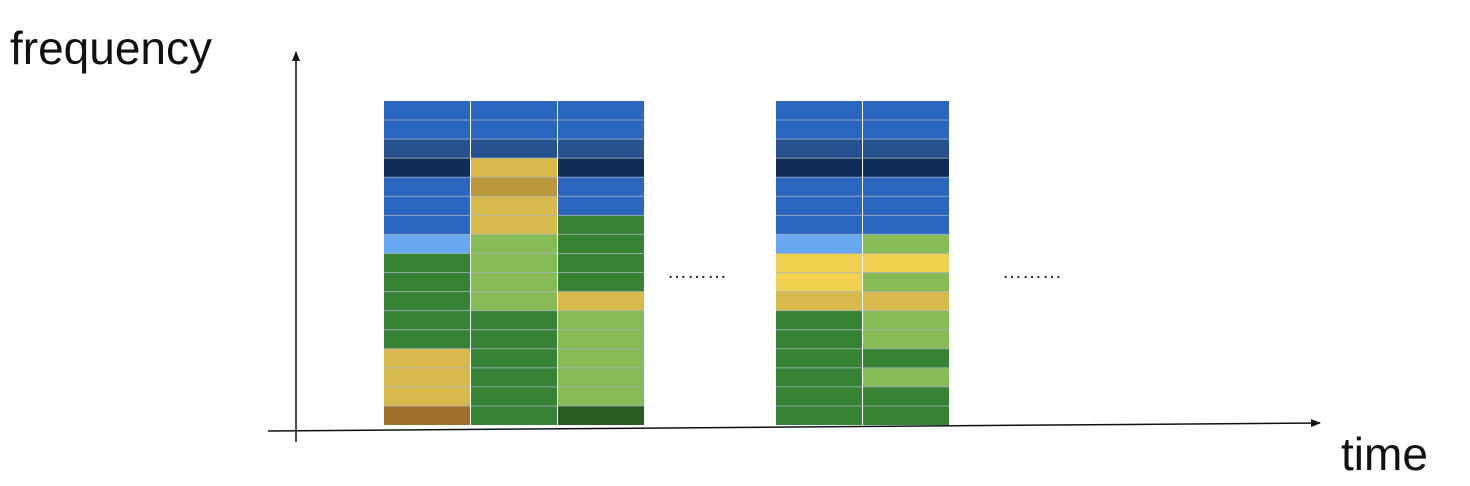 The height and width of the screenshot is (486, 1470). Describe the element at coordinates (111, 48) in the screenshot. I see `frequency-axis-label: frequency` at that location.